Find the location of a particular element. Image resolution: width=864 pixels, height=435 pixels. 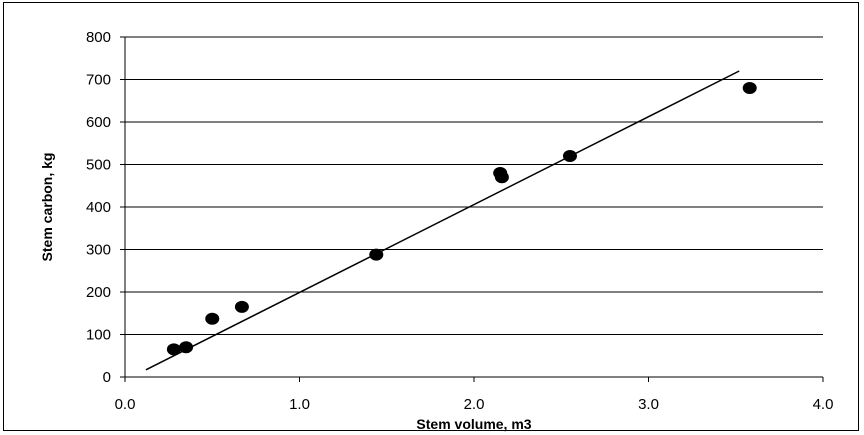

x-tick-label: 1.0 is located at coordinates (299, 404).